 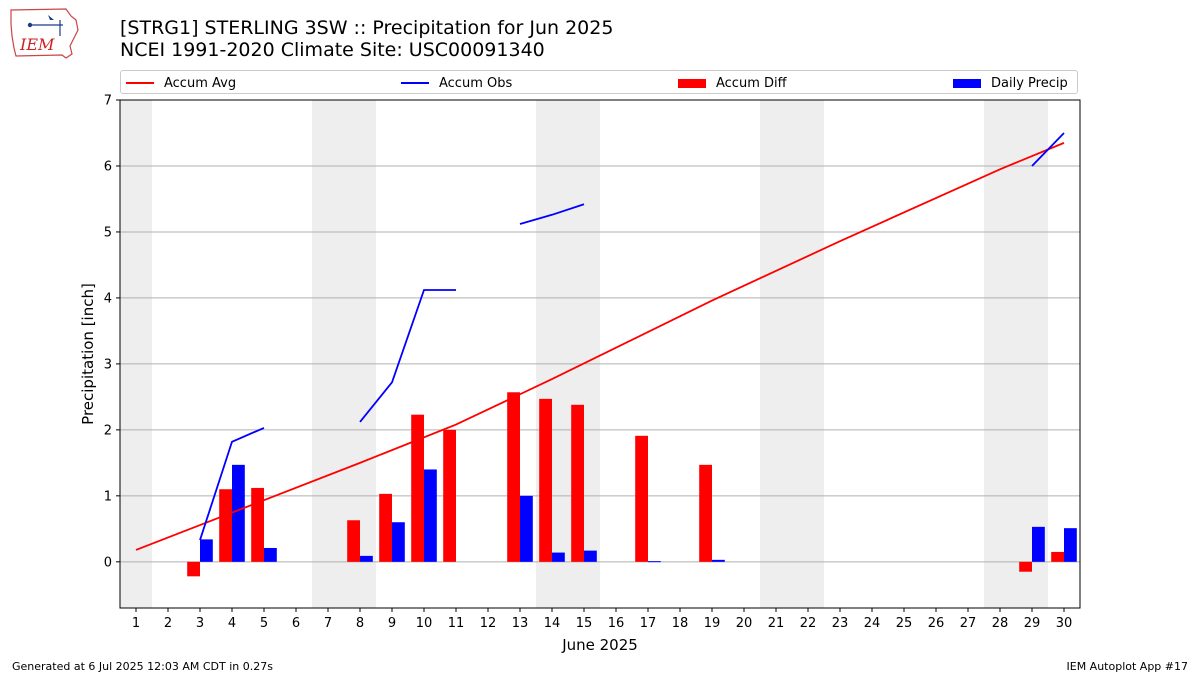 What do you see at coordinates (488, 623) in the screenshot?
I see `x-tick-label: 12` at bounding box center [488, 623].